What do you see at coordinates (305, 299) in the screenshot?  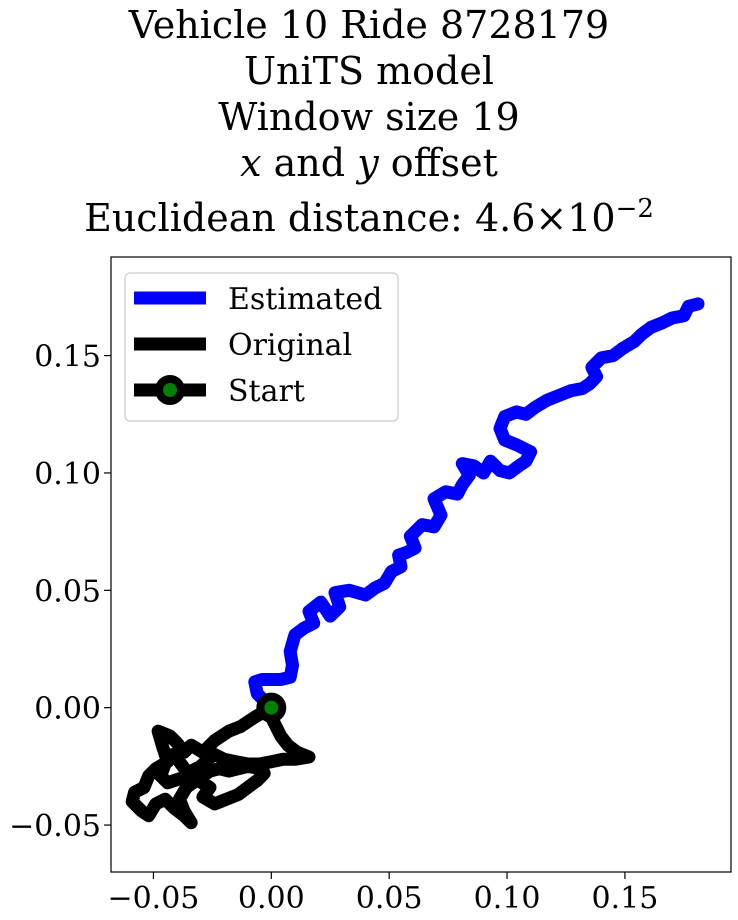 I see `legend-label-estimated: Estimated` at bounding box center [305, 299].